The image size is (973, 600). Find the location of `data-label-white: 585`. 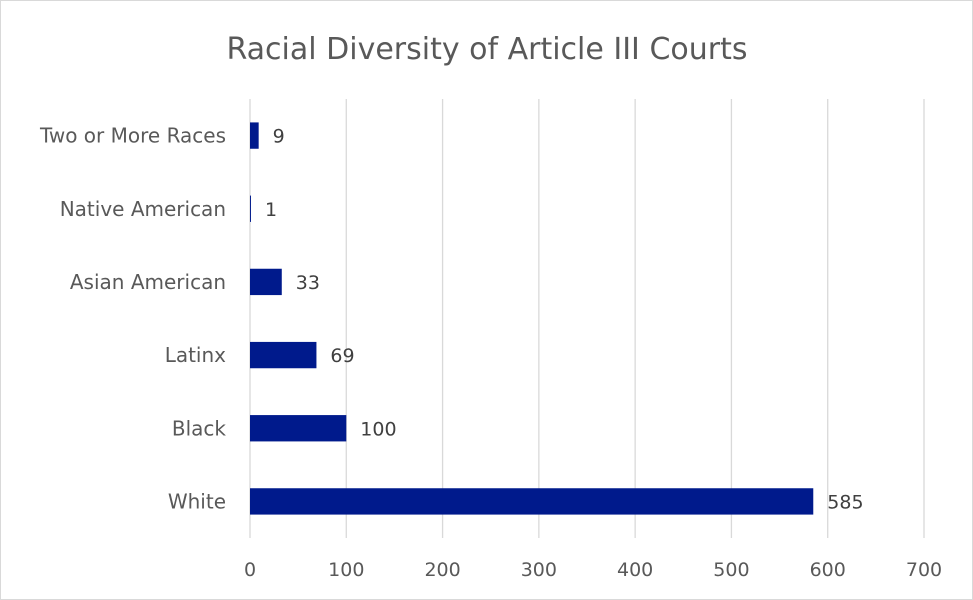

data-label-white: 585 is located at coordinates (845, 502).